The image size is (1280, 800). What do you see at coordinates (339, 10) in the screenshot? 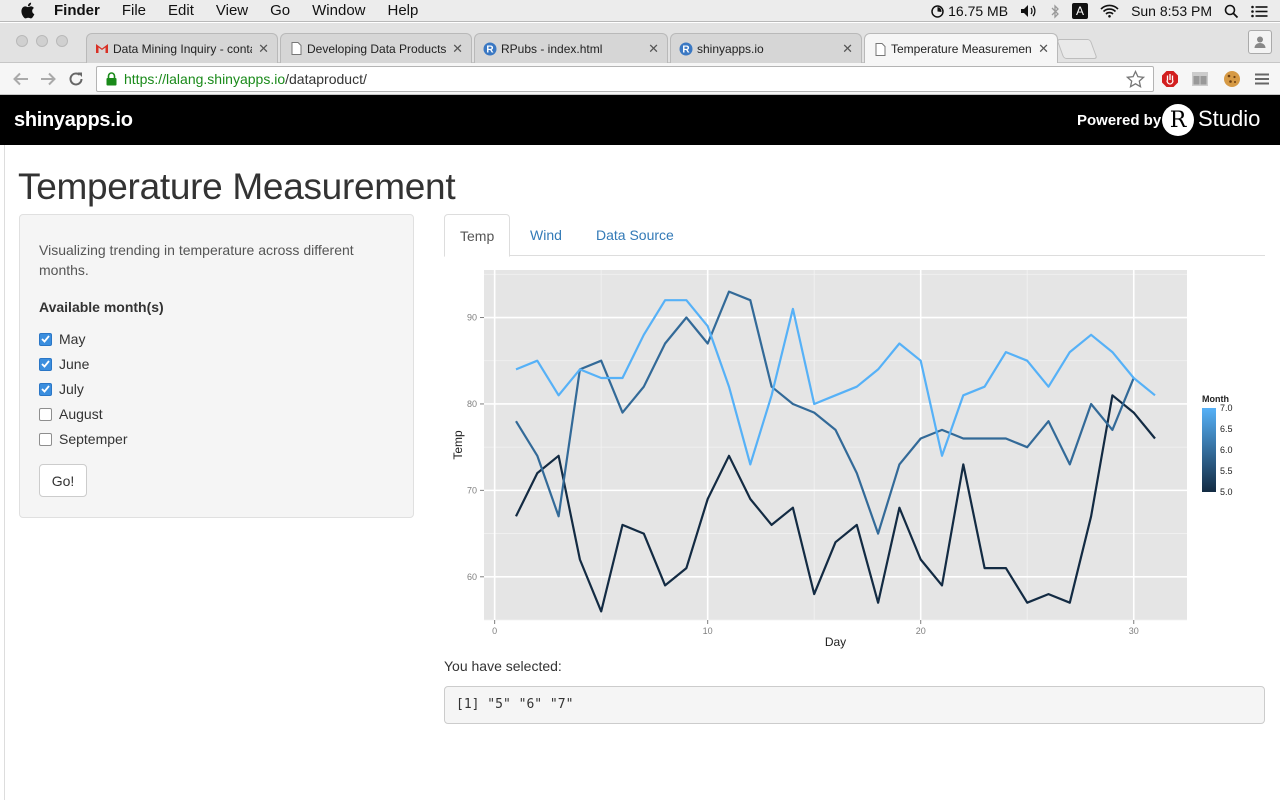
I see `menu-window: Window` at bounding box center [339, 10].